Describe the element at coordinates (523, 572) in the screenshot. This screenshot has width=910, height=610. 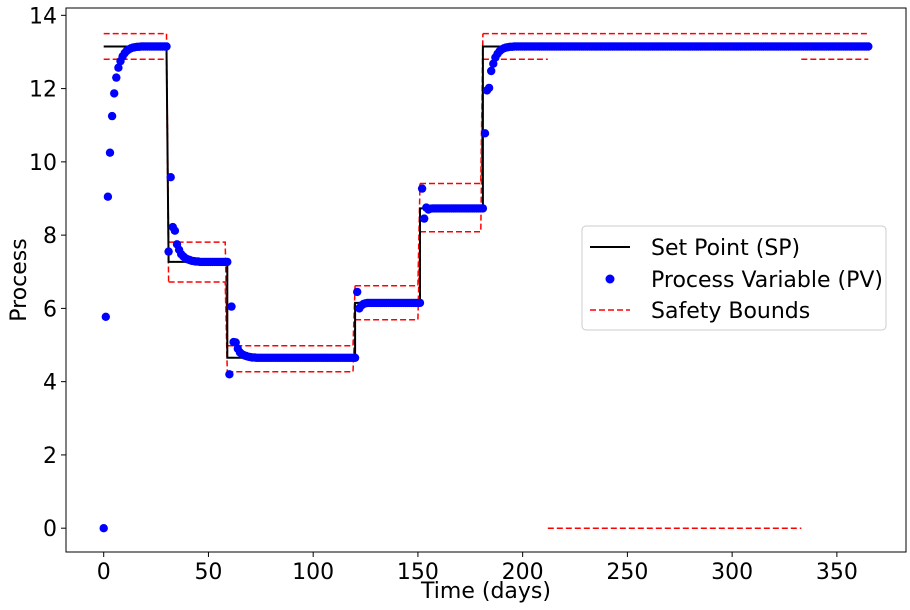
I see `x-tick-label: 200` at that location.